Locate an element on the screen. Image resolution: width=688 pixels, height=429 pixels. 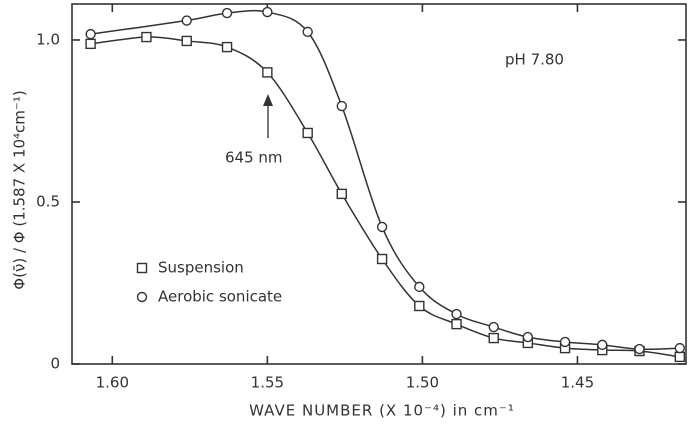
y-tick-label: 1.0 is located at coordinates (48, 39).